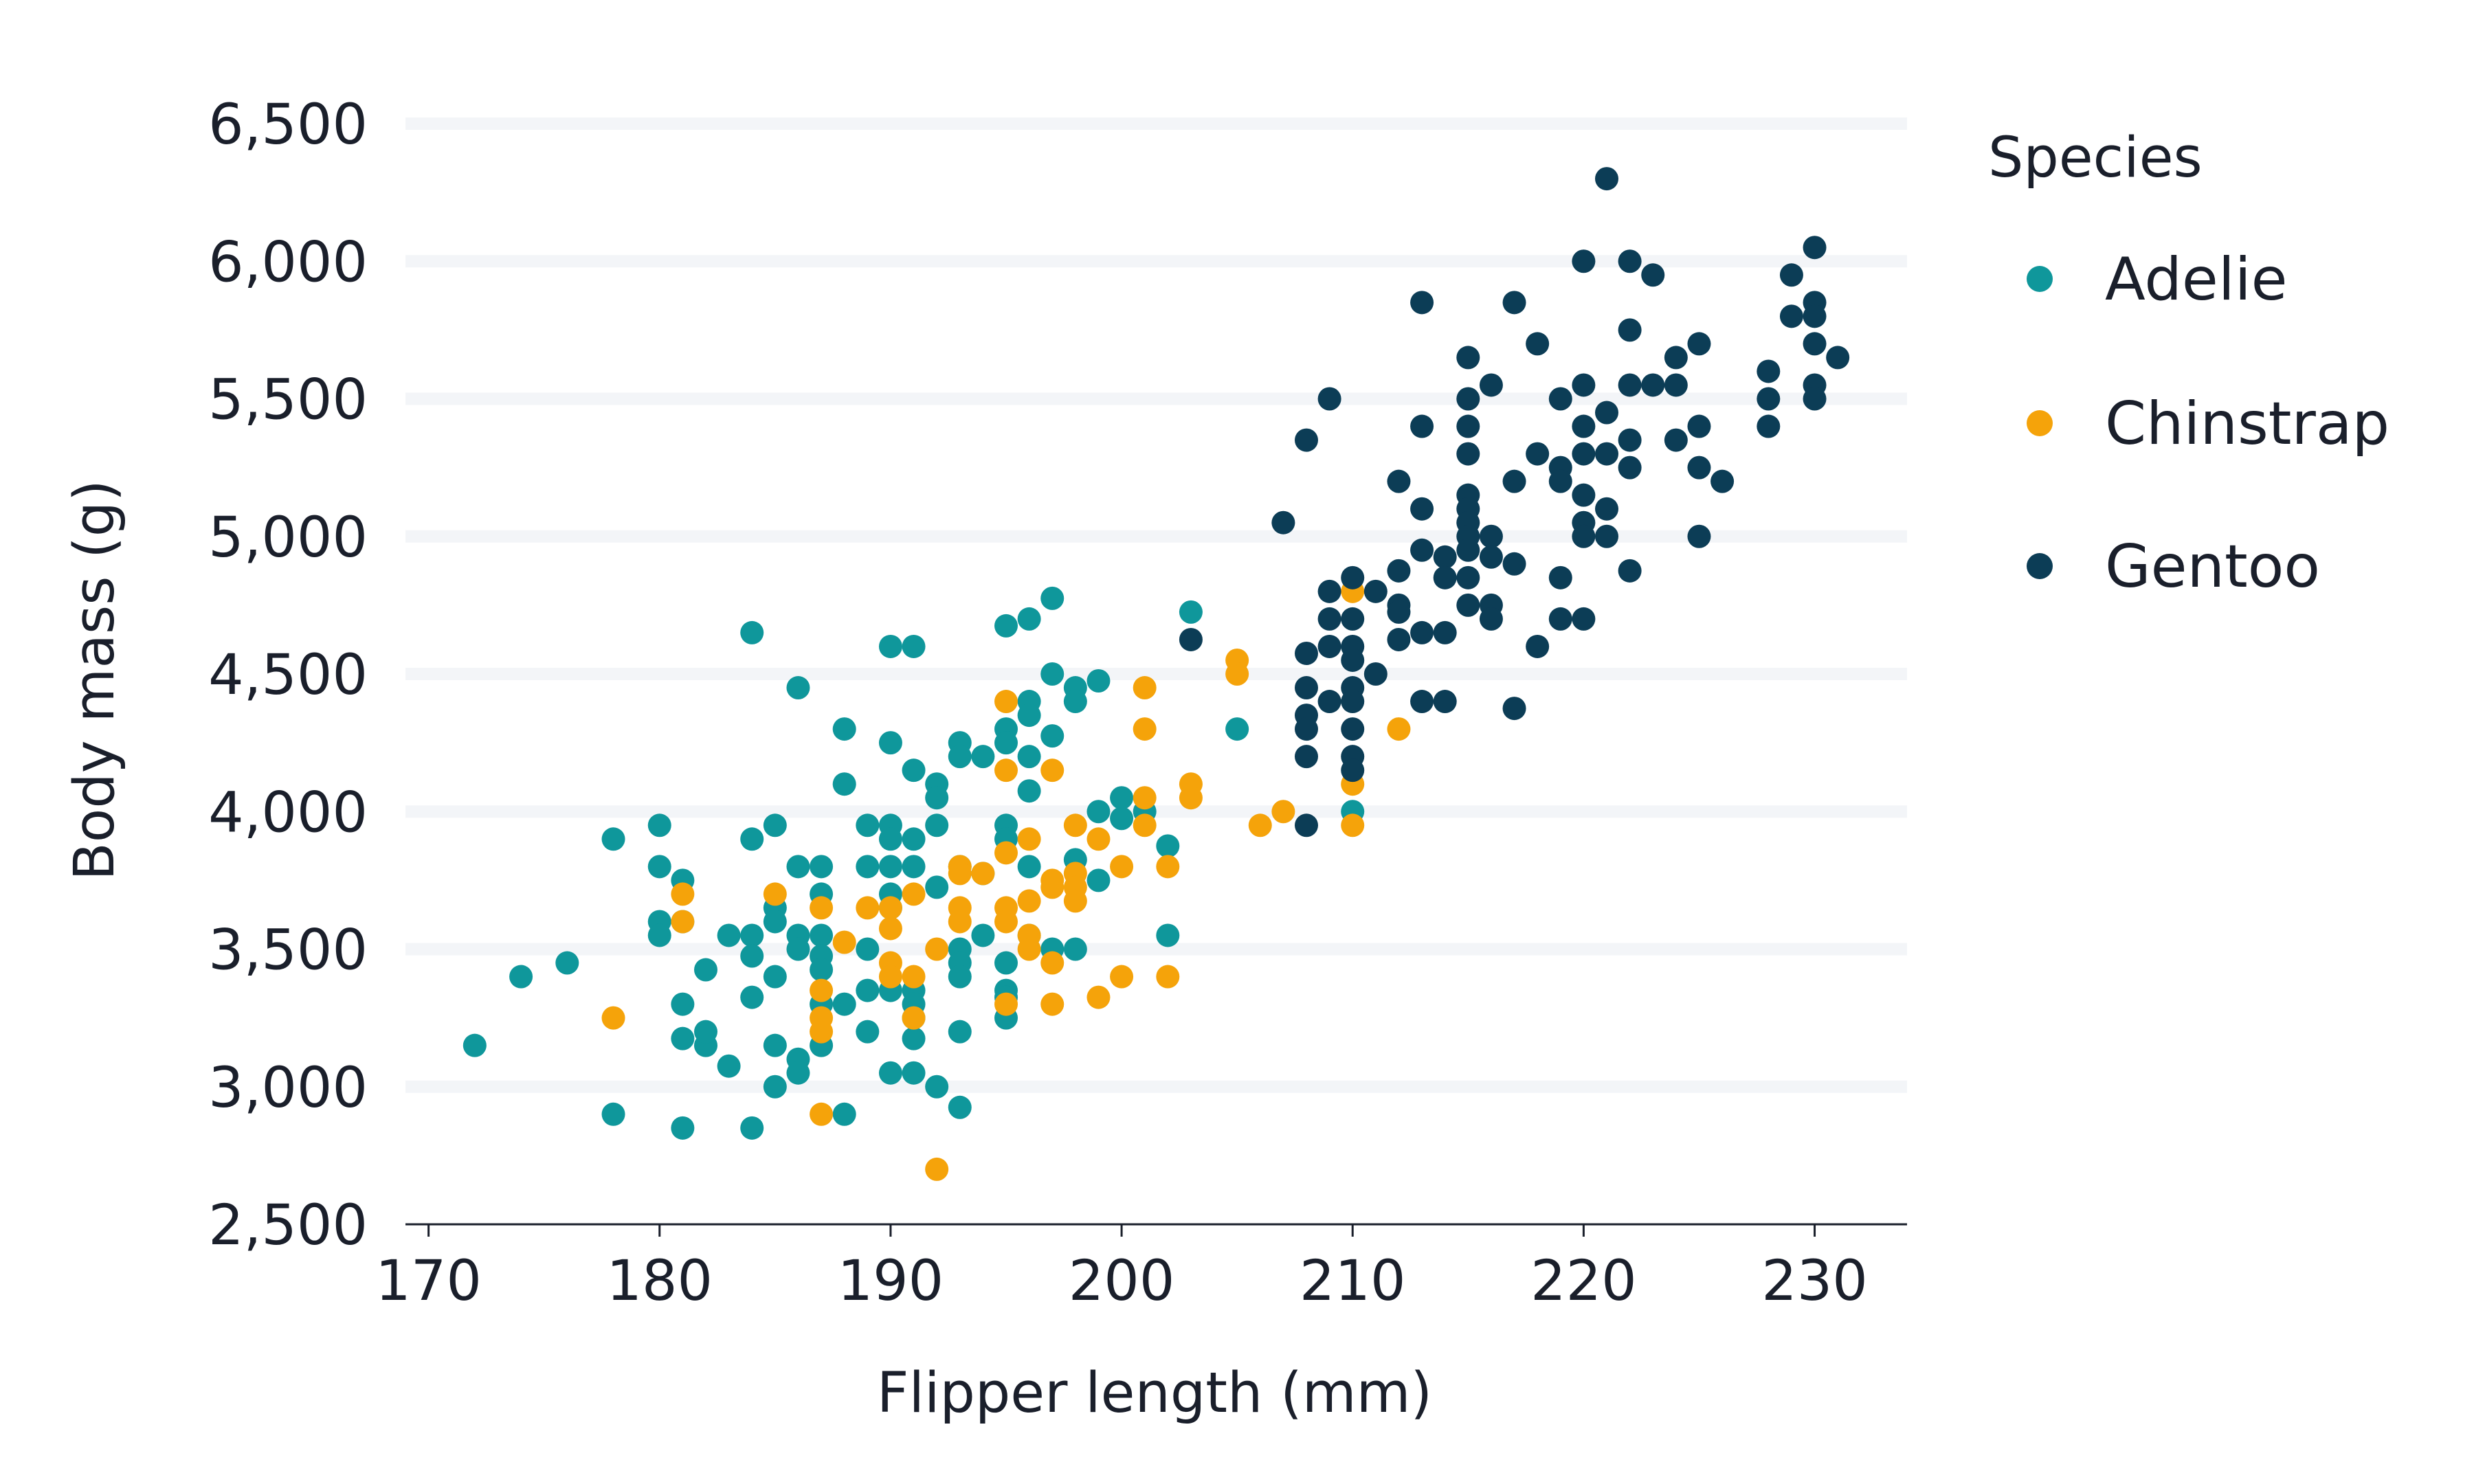 The height and width of the screenshot is (1484, 2474). I want to click on legend-label: Gentoo, so click(2212, 566).